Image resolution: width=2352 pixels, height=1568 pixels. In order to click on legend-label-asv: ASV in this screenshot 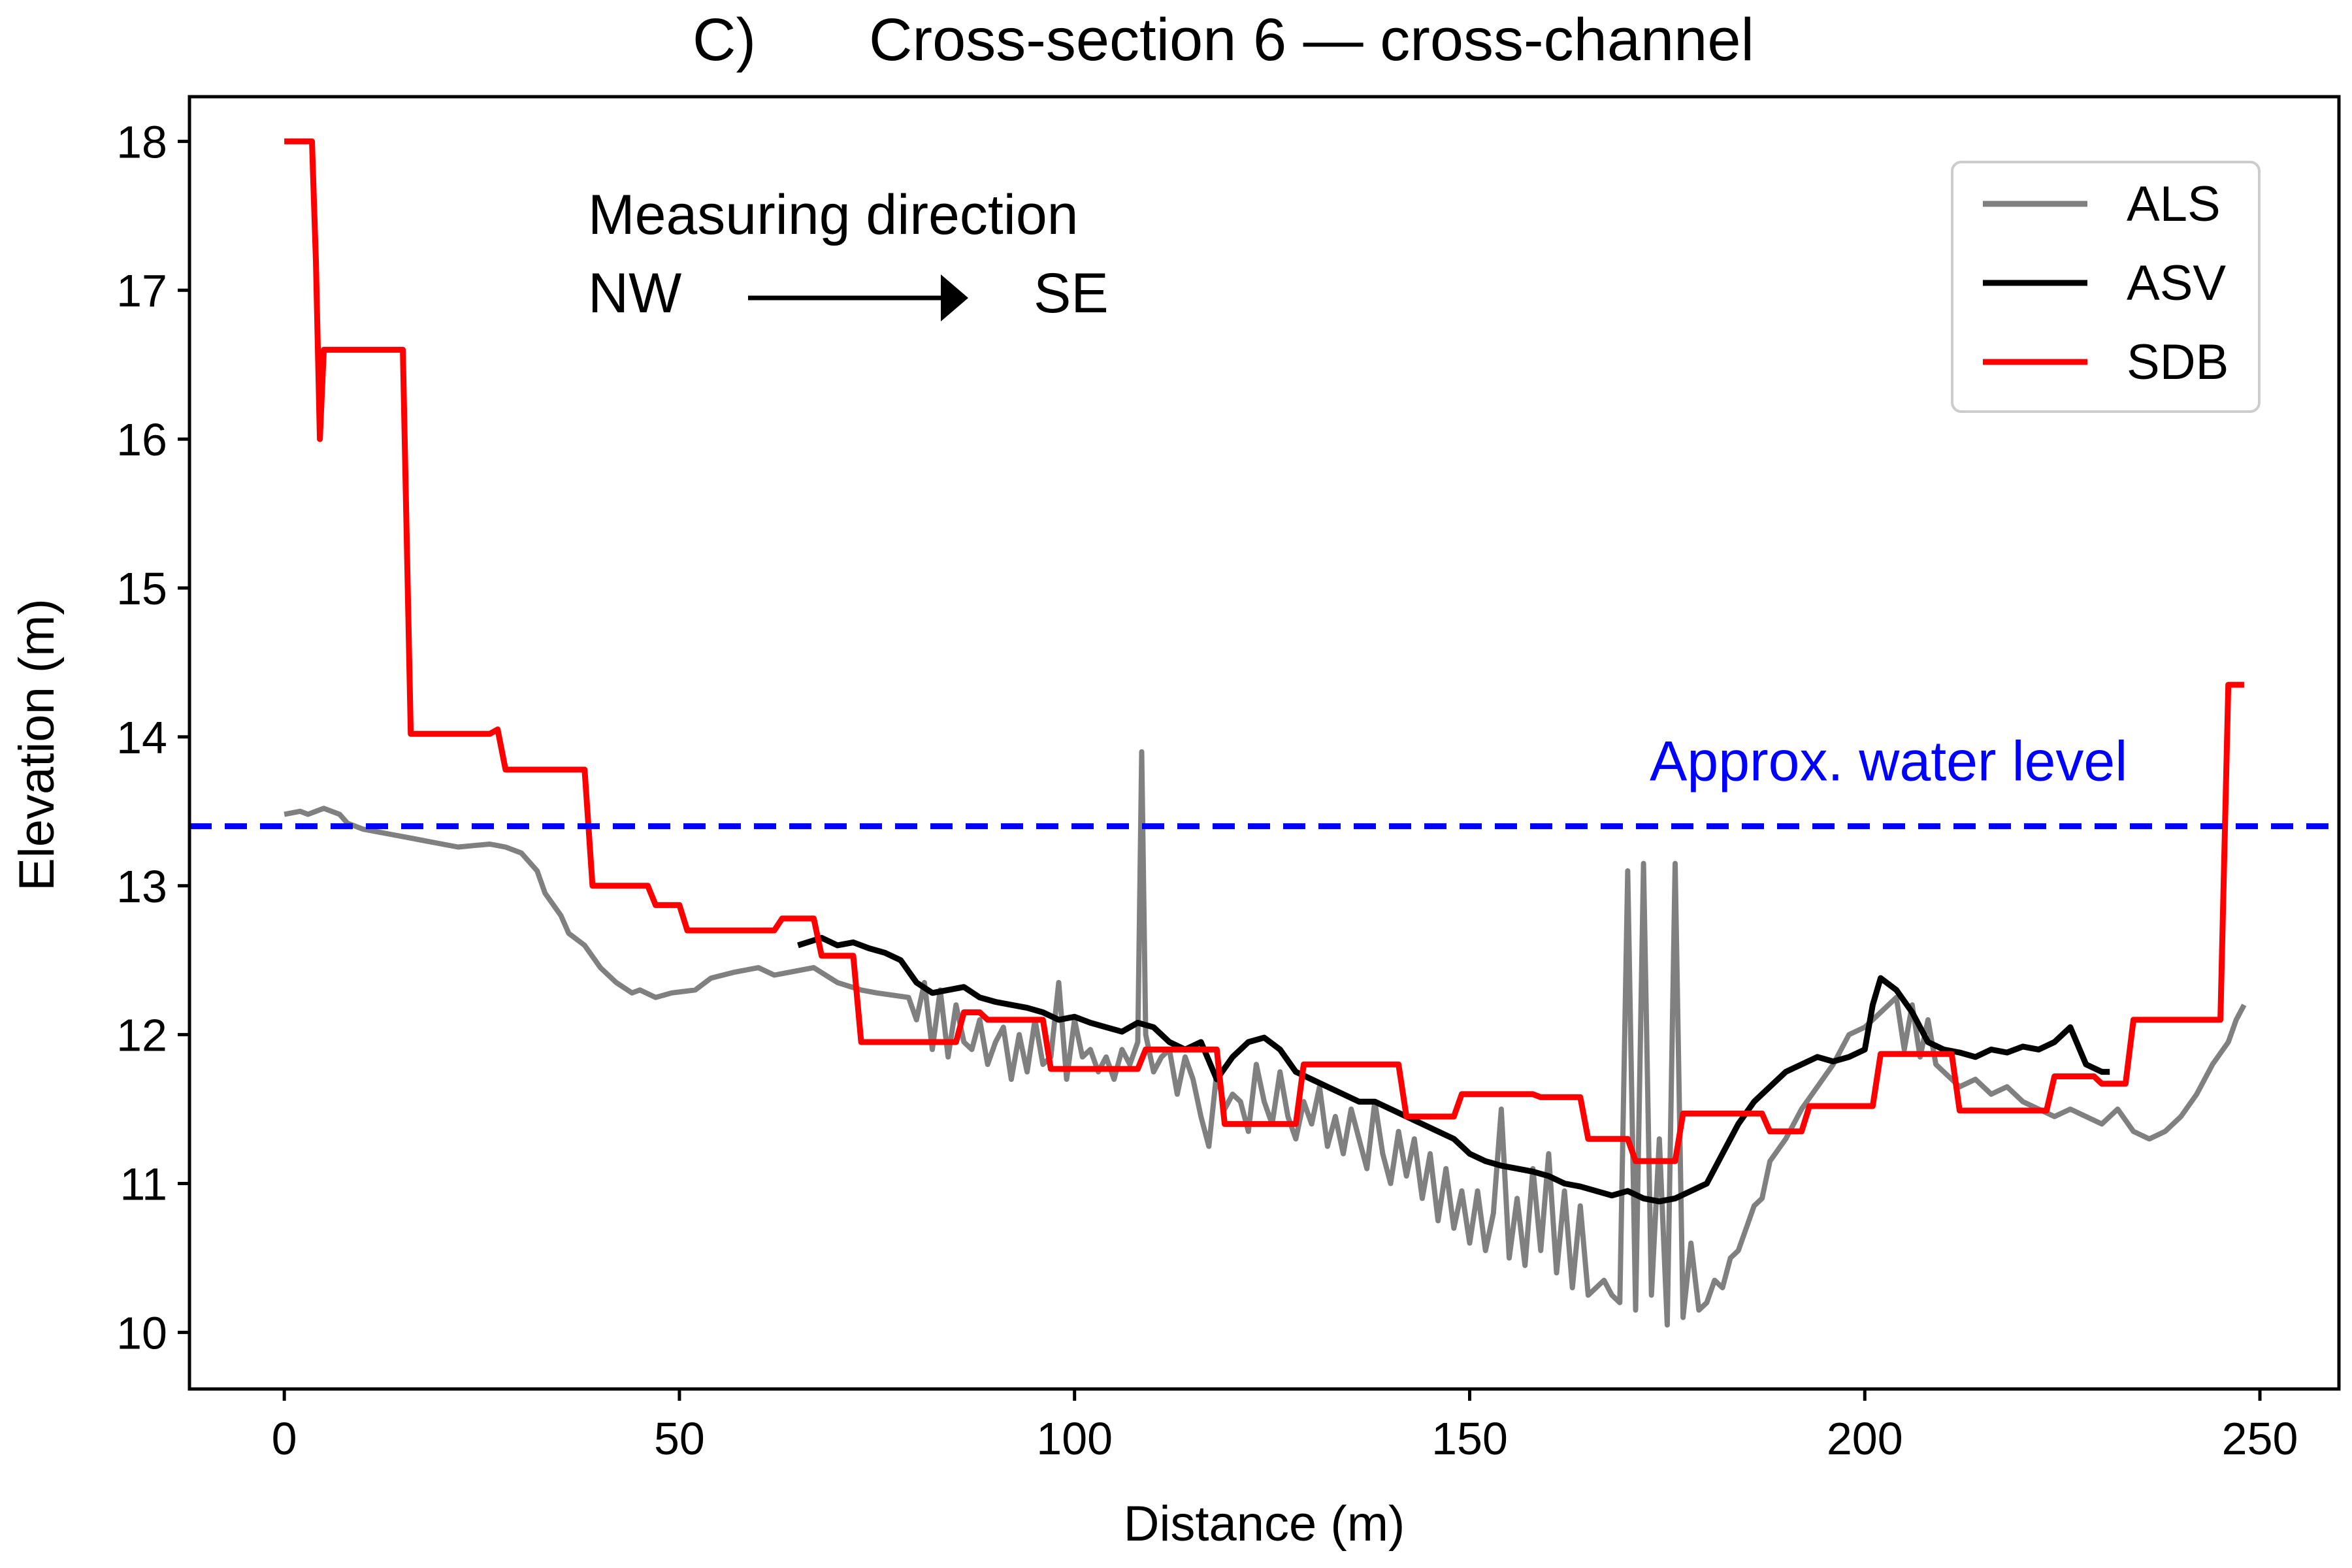, I will do `click(2176, 283)`.